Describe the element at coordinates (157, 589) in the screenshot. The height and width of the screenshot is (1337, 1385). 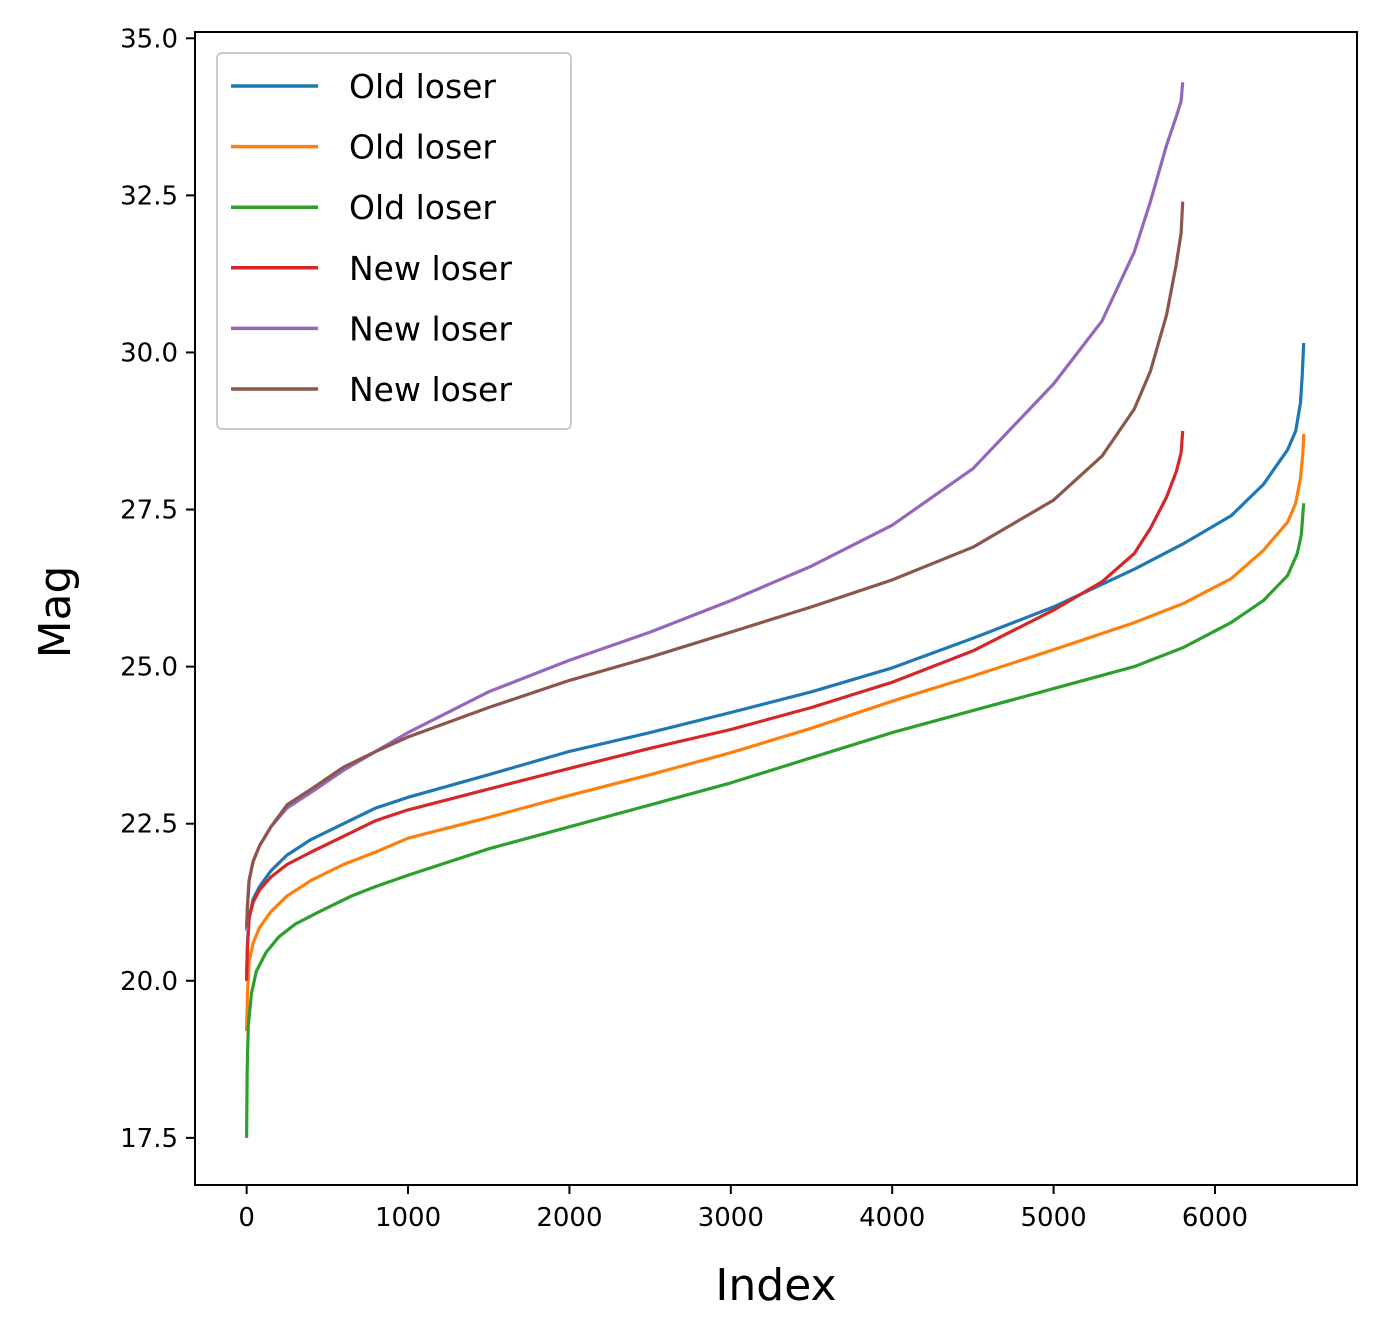
I see `y-axis: 17.5 20.0 22.5 25.0 27.5 30.0 32.5 35.0` at that location.